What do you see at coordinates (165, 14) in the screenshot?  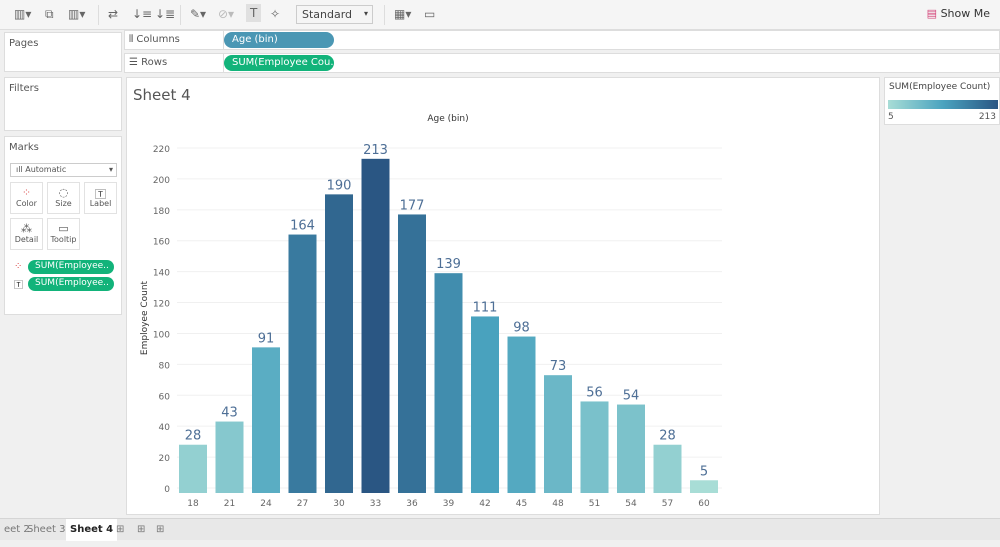 I see `sort-descending-icon: ↓≣` at bounding box center [165, 14].